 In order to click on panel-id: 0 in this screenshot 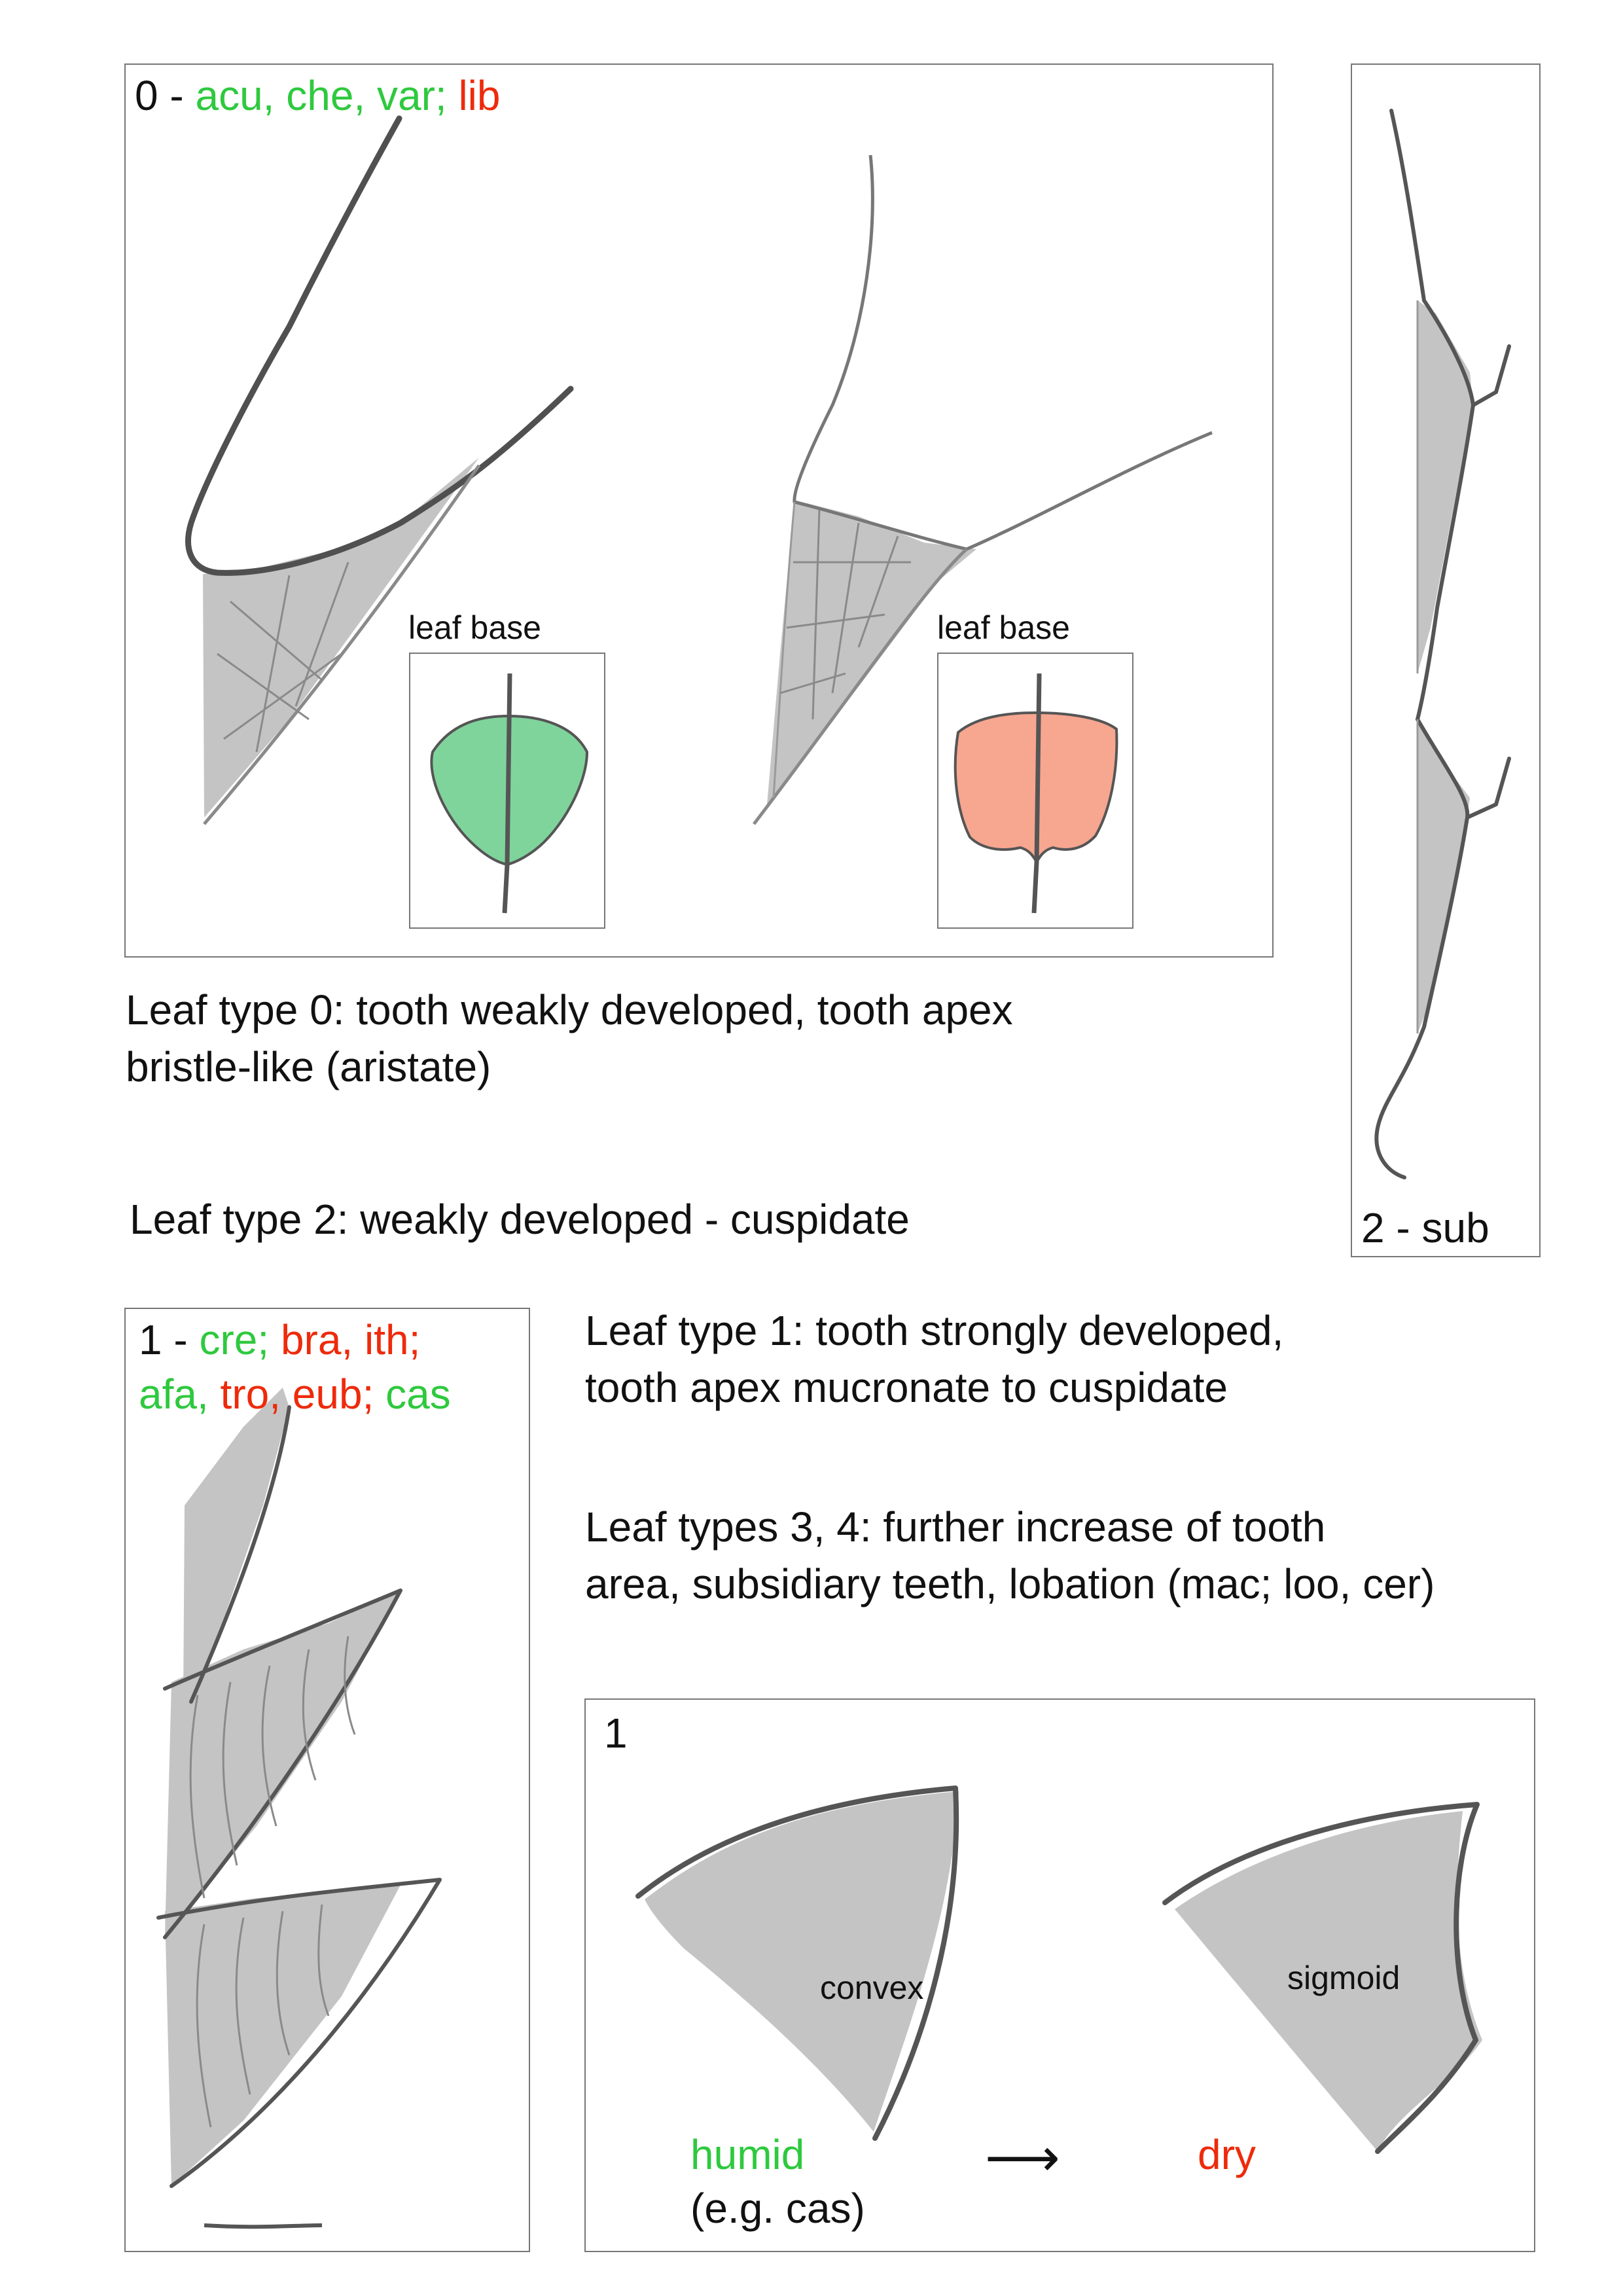, I will do `click(146, 96)`.